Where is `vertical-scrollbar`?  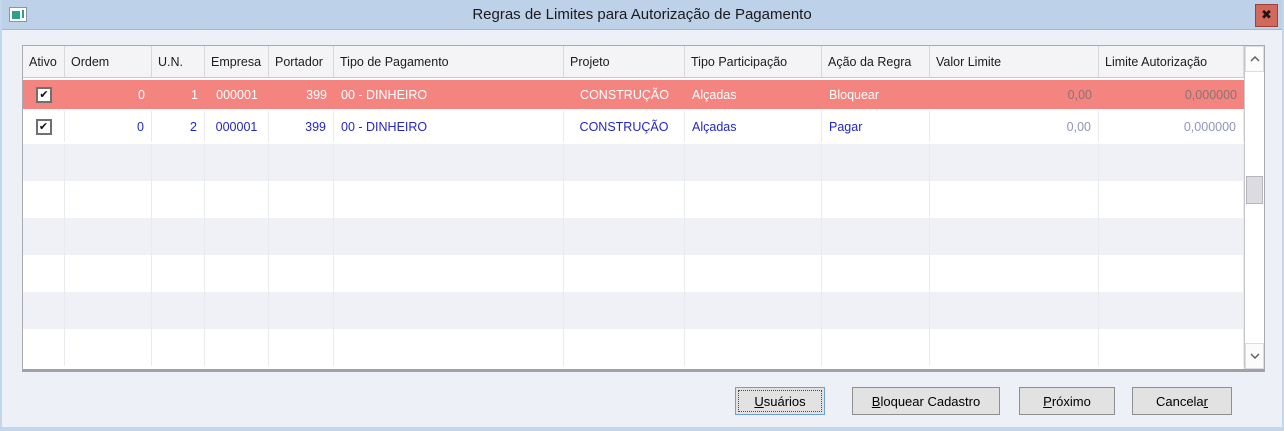 vertical-scrollbar is located at coordinates (1254, 207).